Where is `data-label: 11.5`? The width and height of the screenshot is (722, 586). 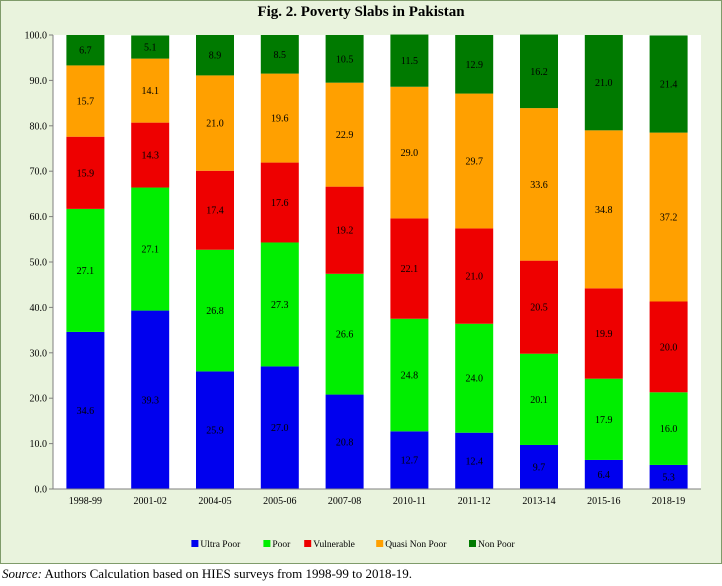
data-label: 11.5 is located at coordinates (409, 61).